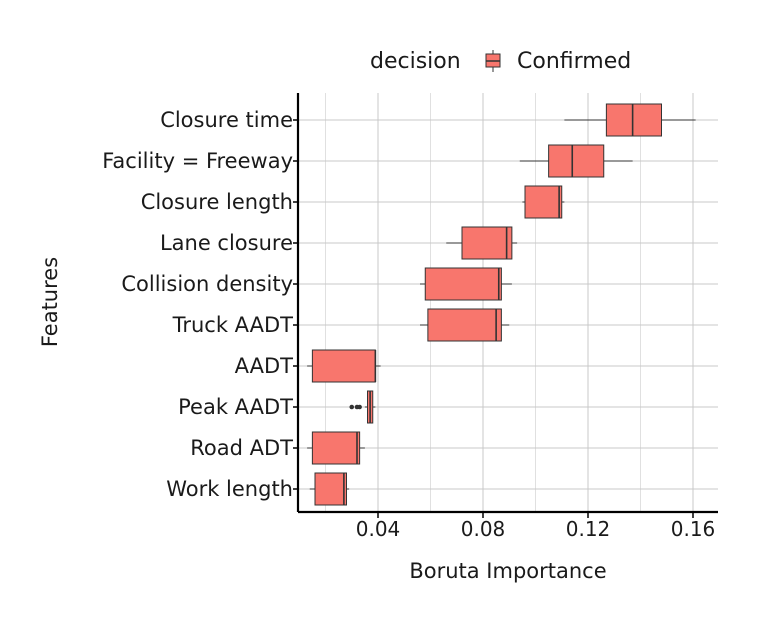 Image resolution: width=758 pixels, height=626 pixels. I want to click on x-tick-label: 0.08, so click(483, 529).